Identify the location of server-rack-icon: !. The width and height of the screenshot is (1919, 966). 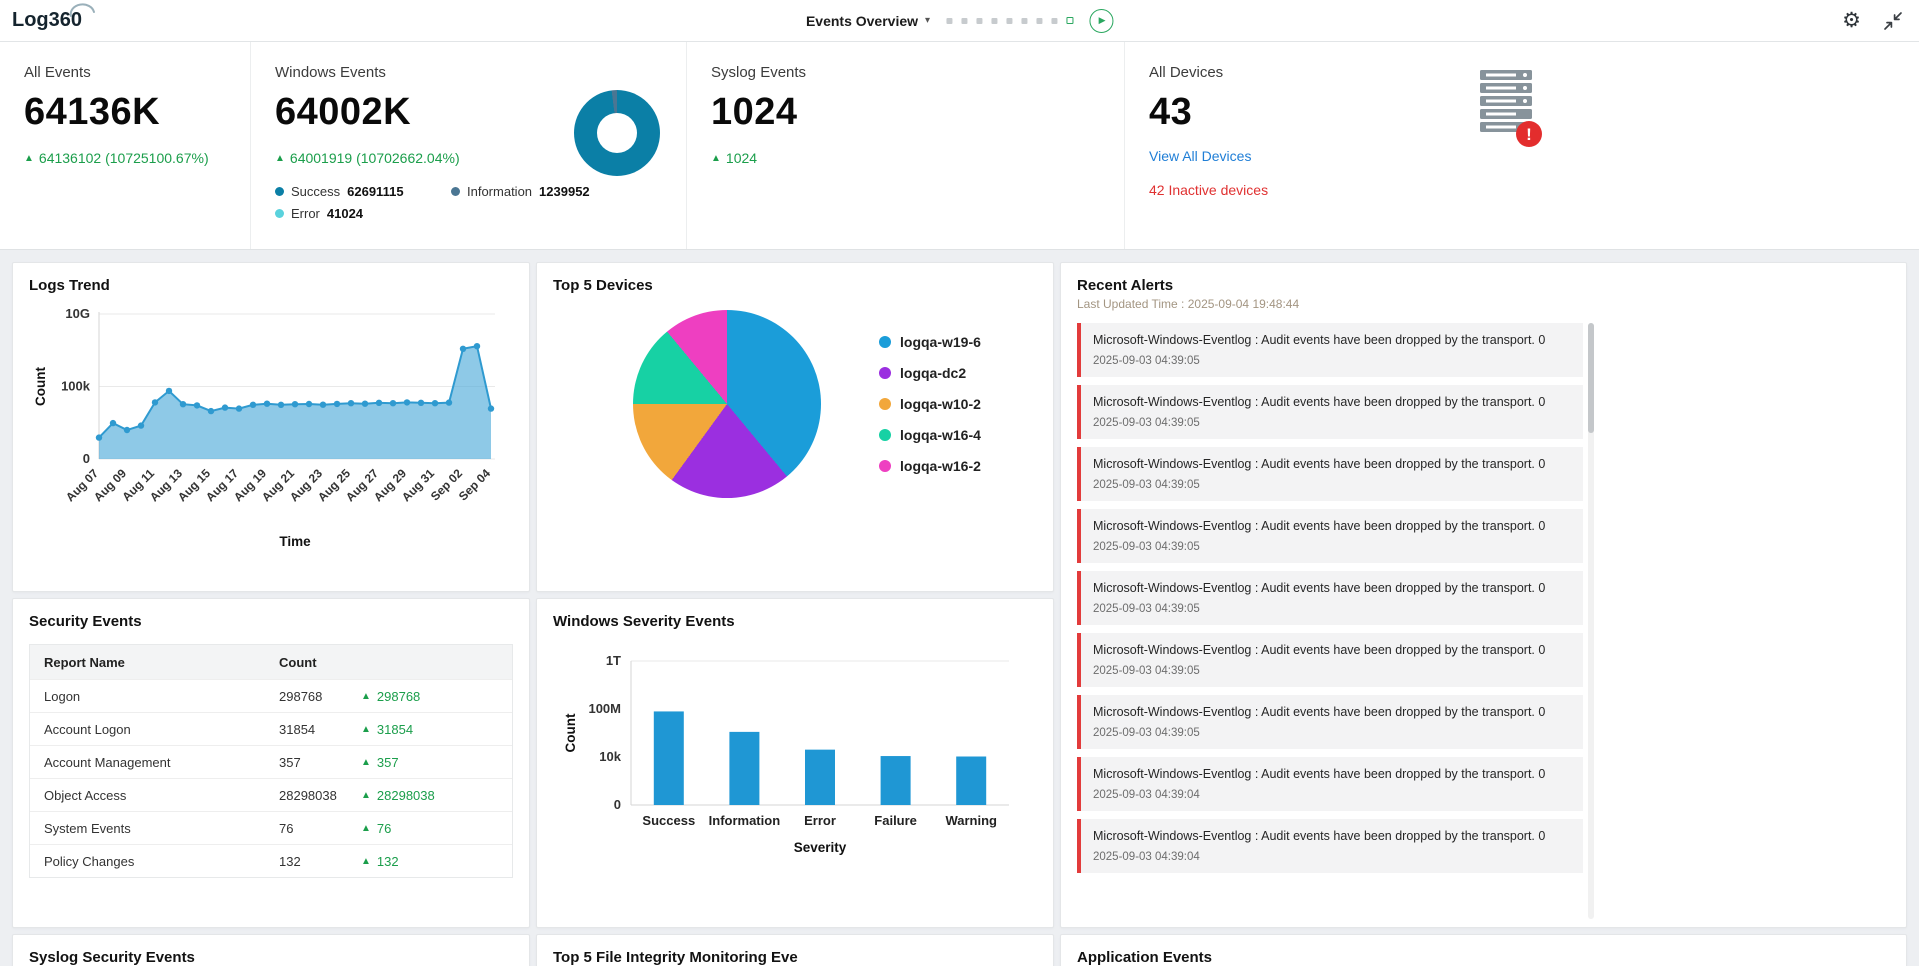
(1508, 111).